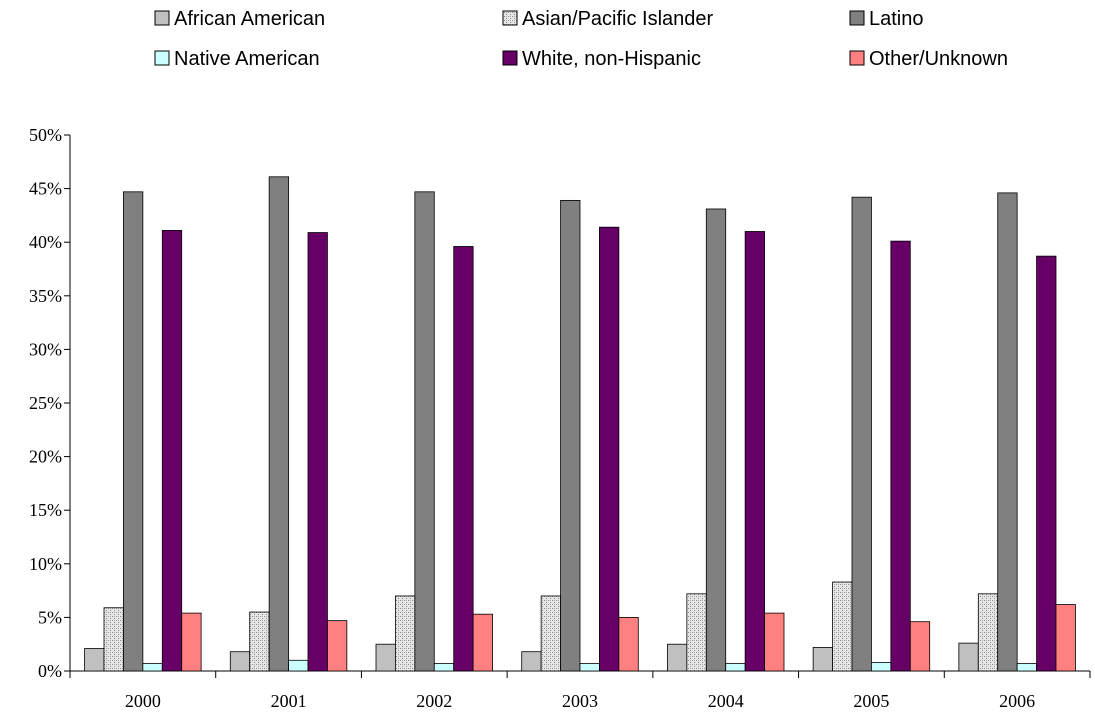 The image size is (1095, 719). I want to click on legend-swatch-other-unknown, so click(857, 58).